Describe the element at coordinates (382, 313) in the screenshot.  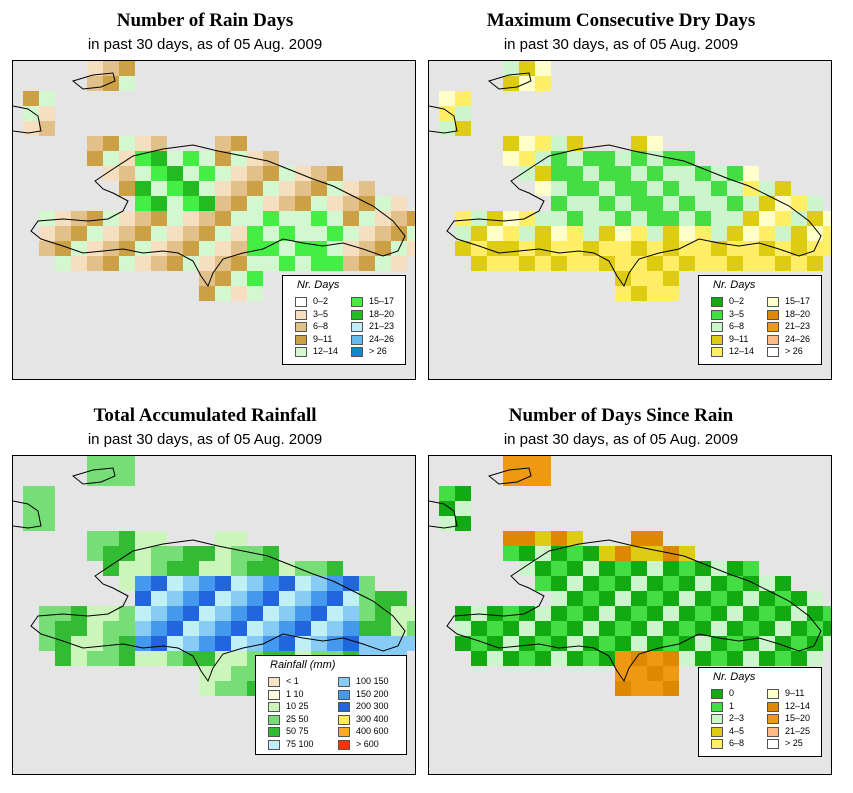
I see `legend-label: 18–20` at that location.